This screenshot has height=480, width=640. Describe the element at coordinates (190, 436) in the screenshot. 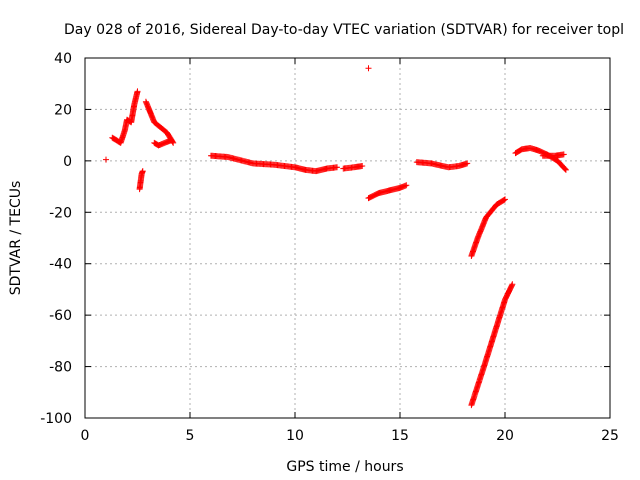

I see `x-tick-label: 5` at that location.